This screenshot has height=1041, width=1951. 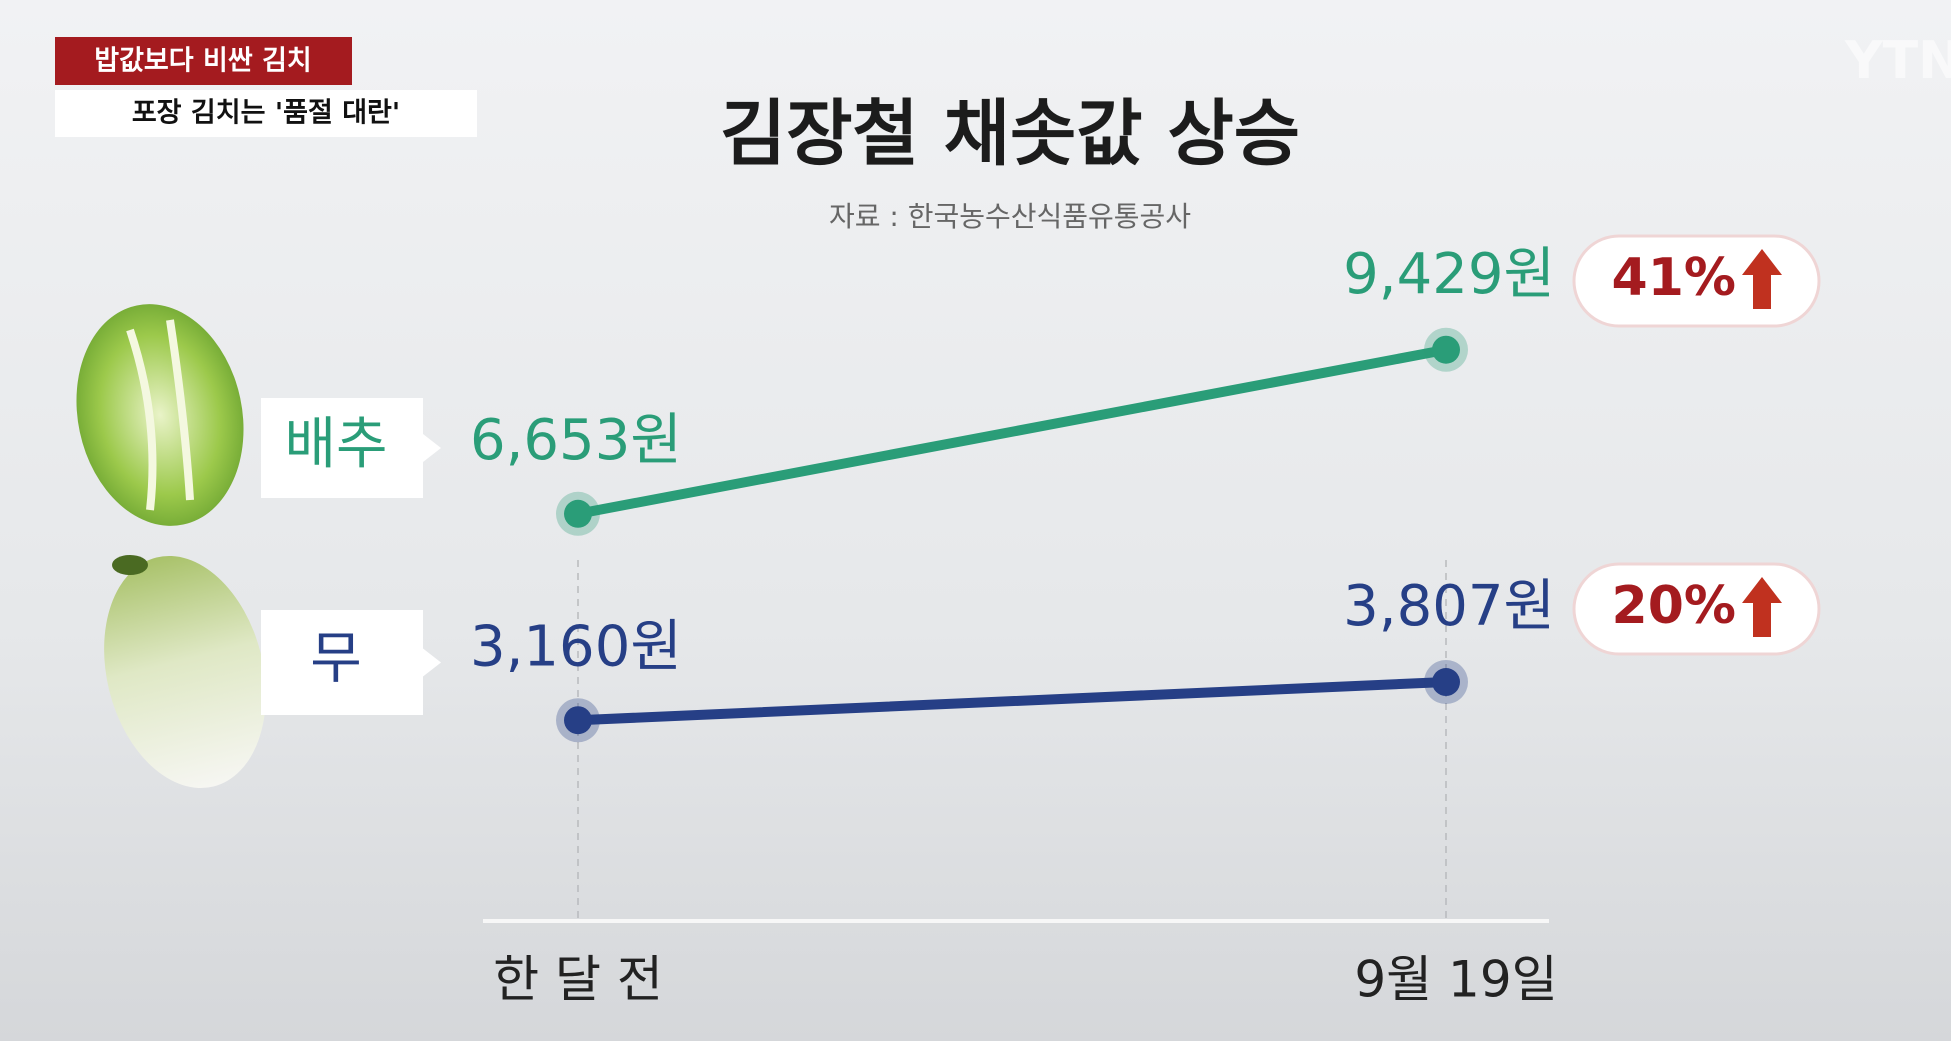 I want to click on headline-box, so click(x=203, y=61).